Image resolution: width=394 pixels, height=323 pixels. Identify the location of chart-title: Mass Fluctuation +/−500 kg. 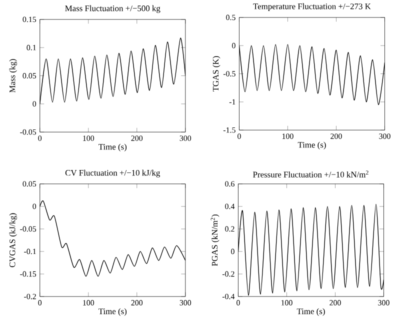
(112, 9).